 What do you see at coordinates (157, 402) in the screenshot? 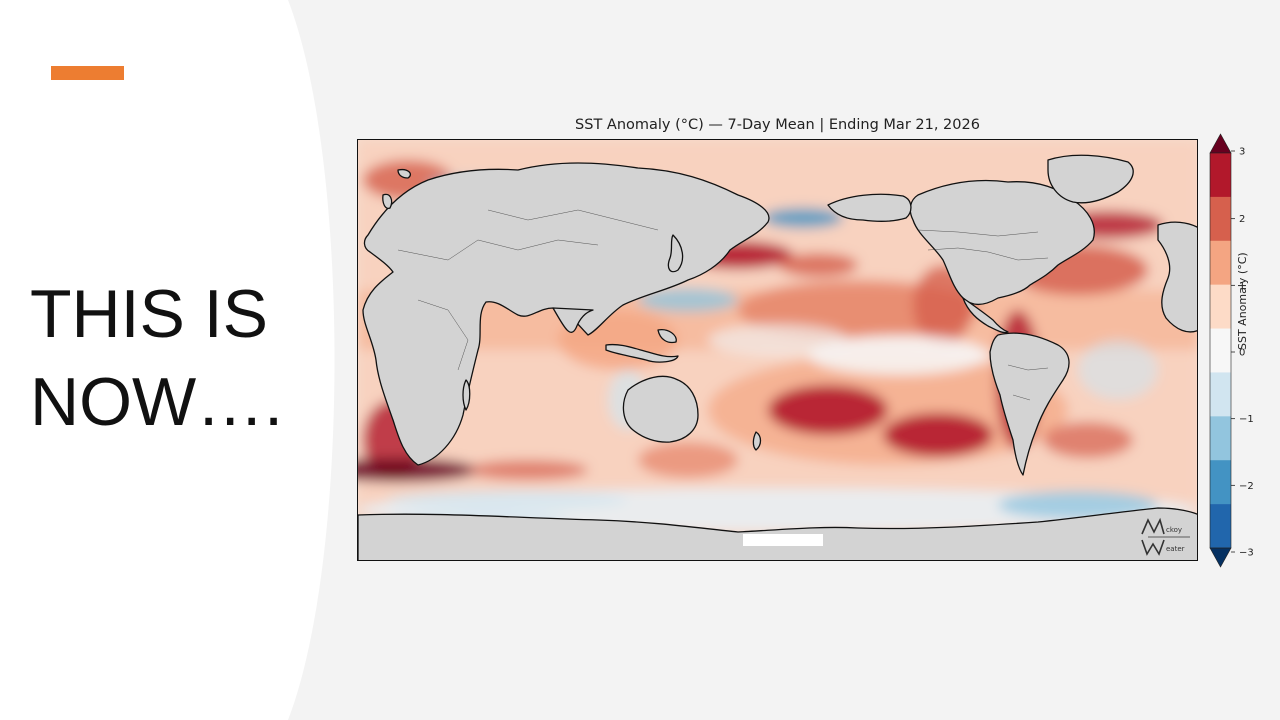
I see `headline-line-2: NOW….` at bounding box center [157, 402].